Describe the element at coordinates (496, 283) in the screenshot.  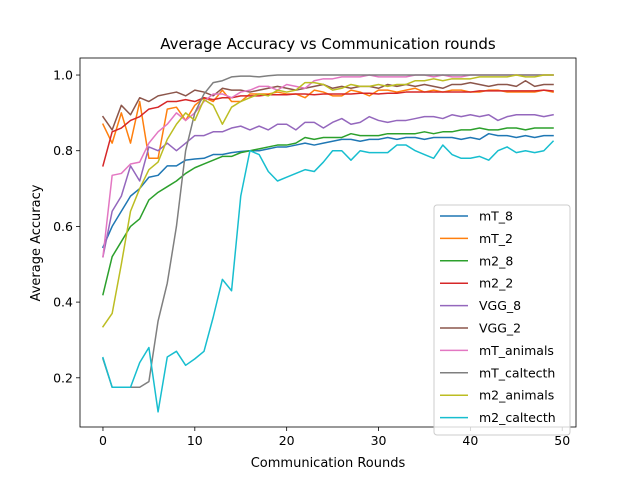
I see `legend-label-m2_2: m2_2` at that location.